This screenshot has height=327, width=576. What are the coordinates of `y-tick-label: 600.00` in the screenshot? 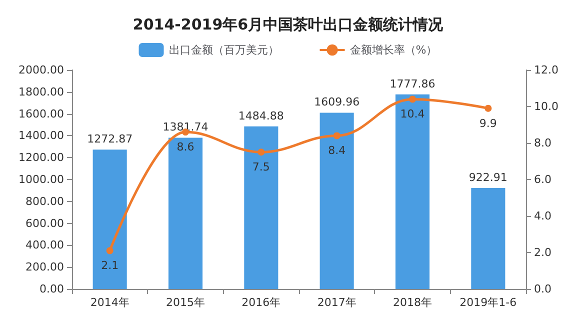 It's located at (45, 223).